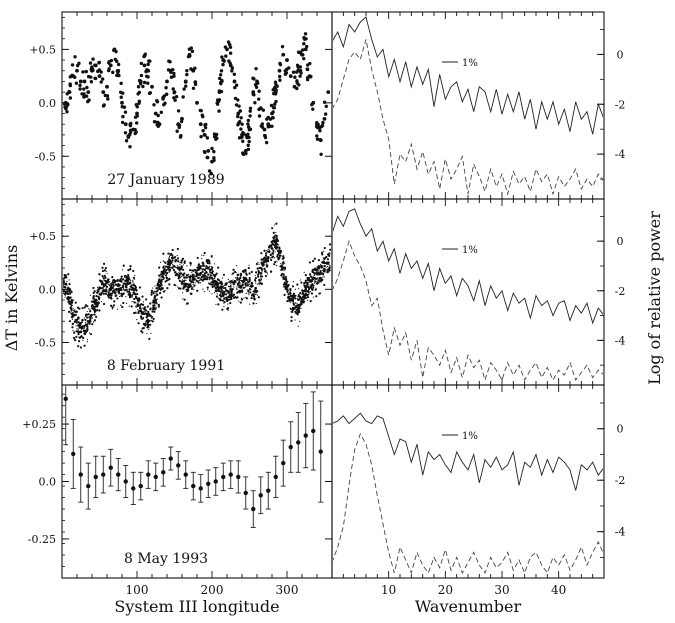  What do you see at coordinates (42, 539) in the screenshot?
I see `y-tick-label: -0.25` at bounding box center [42, 539].